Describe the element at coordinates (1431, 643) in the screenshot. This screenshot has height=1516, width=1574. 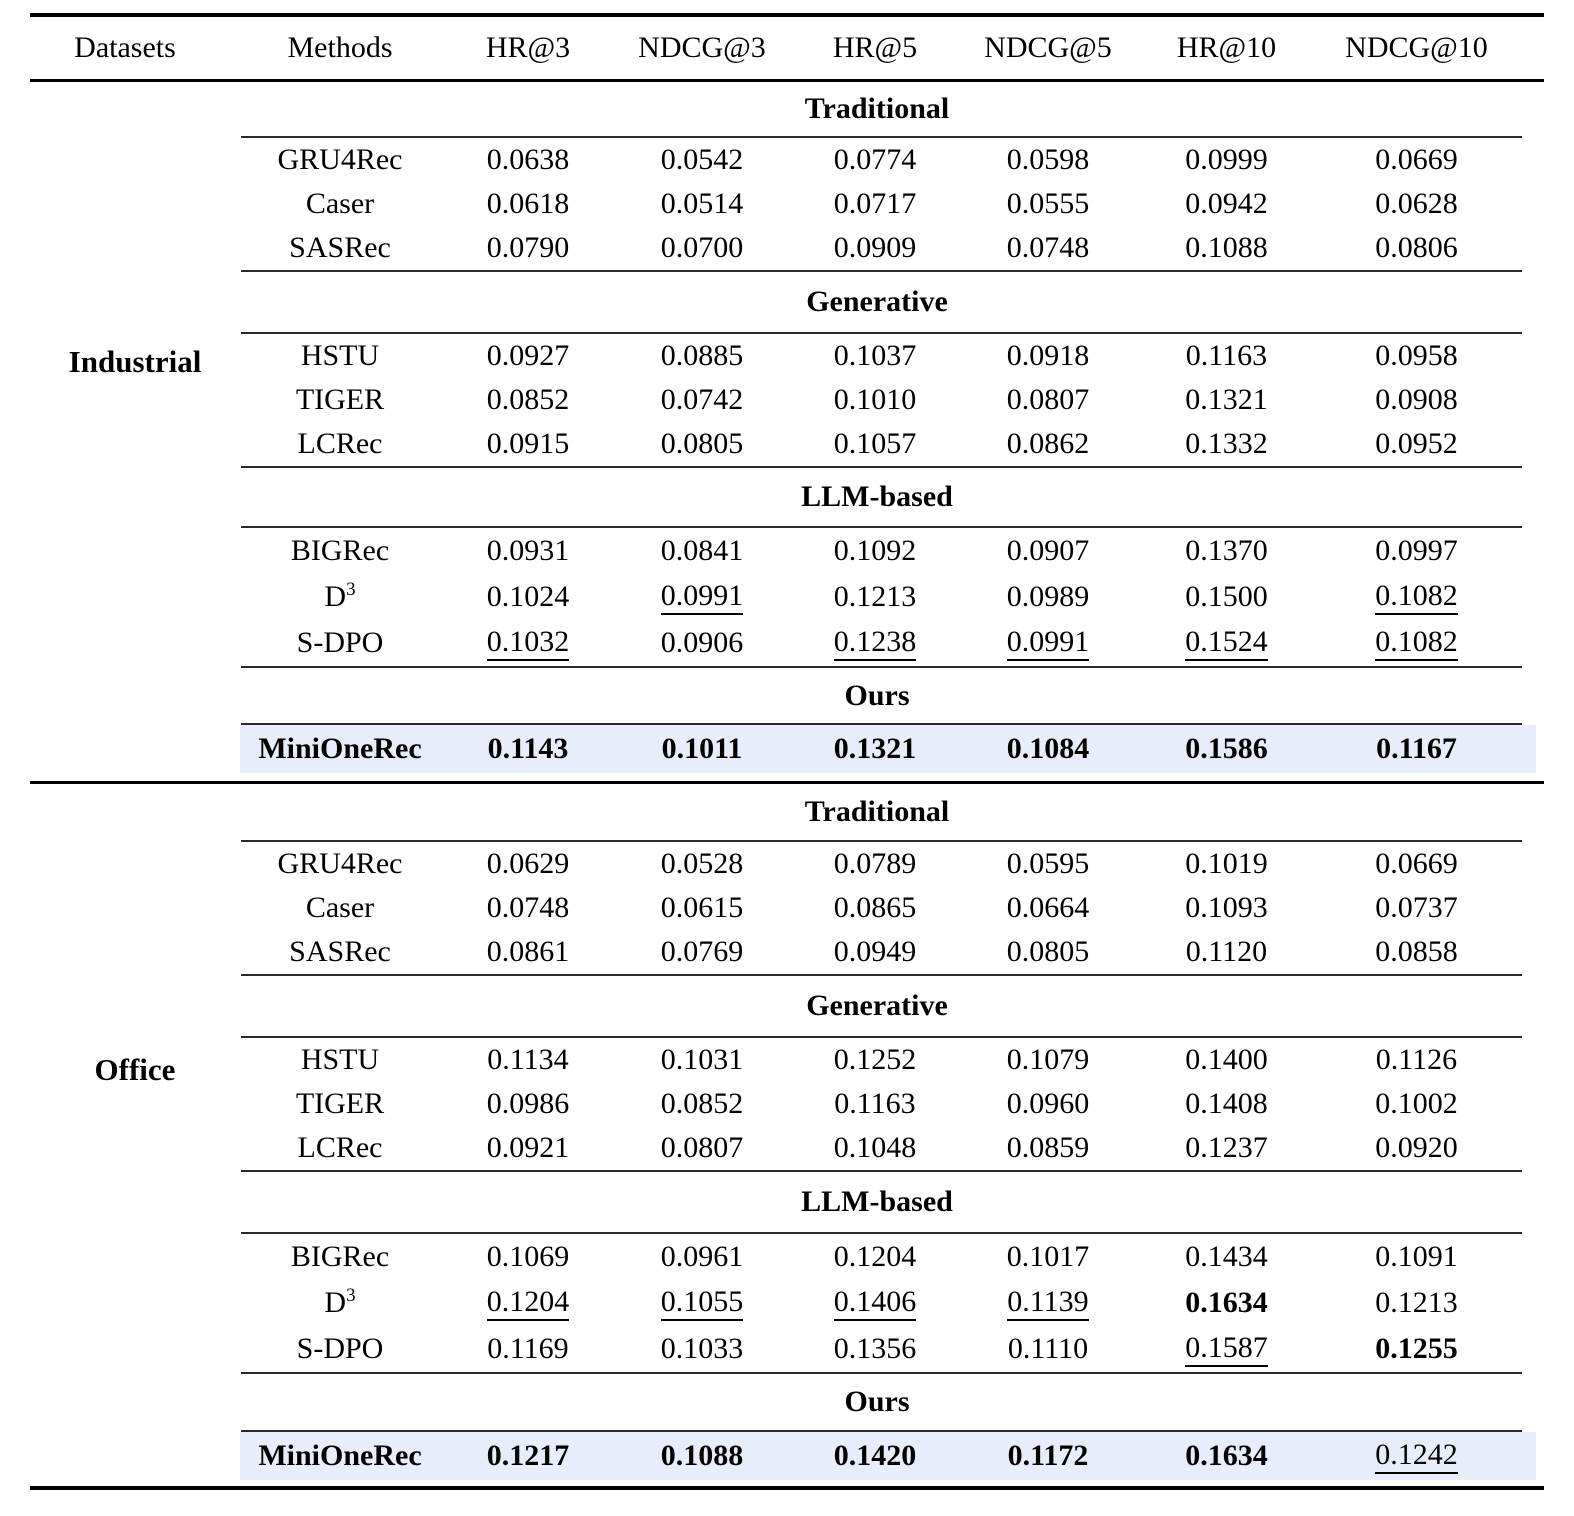
I see `metric-cell: 0.1082` at that location.